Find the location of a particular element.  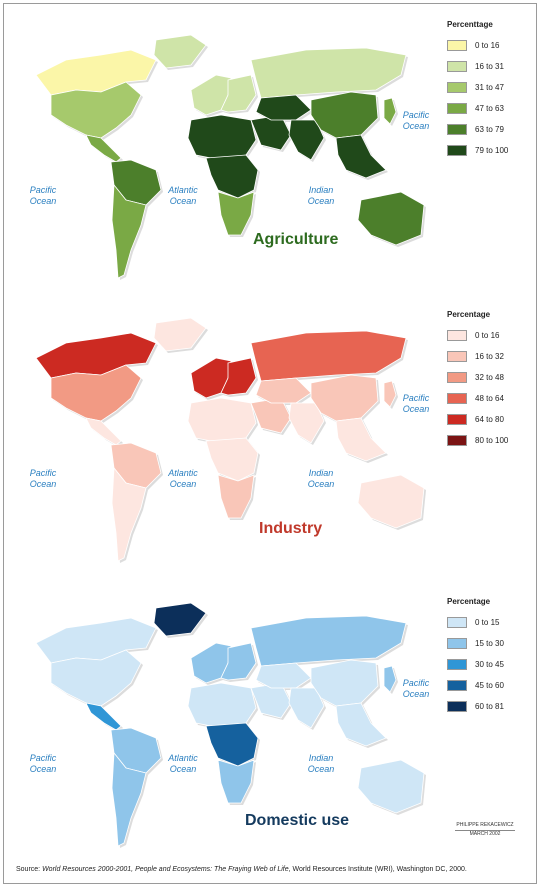

legend-item: 63 to 79 is located at coordinates (492, 129).